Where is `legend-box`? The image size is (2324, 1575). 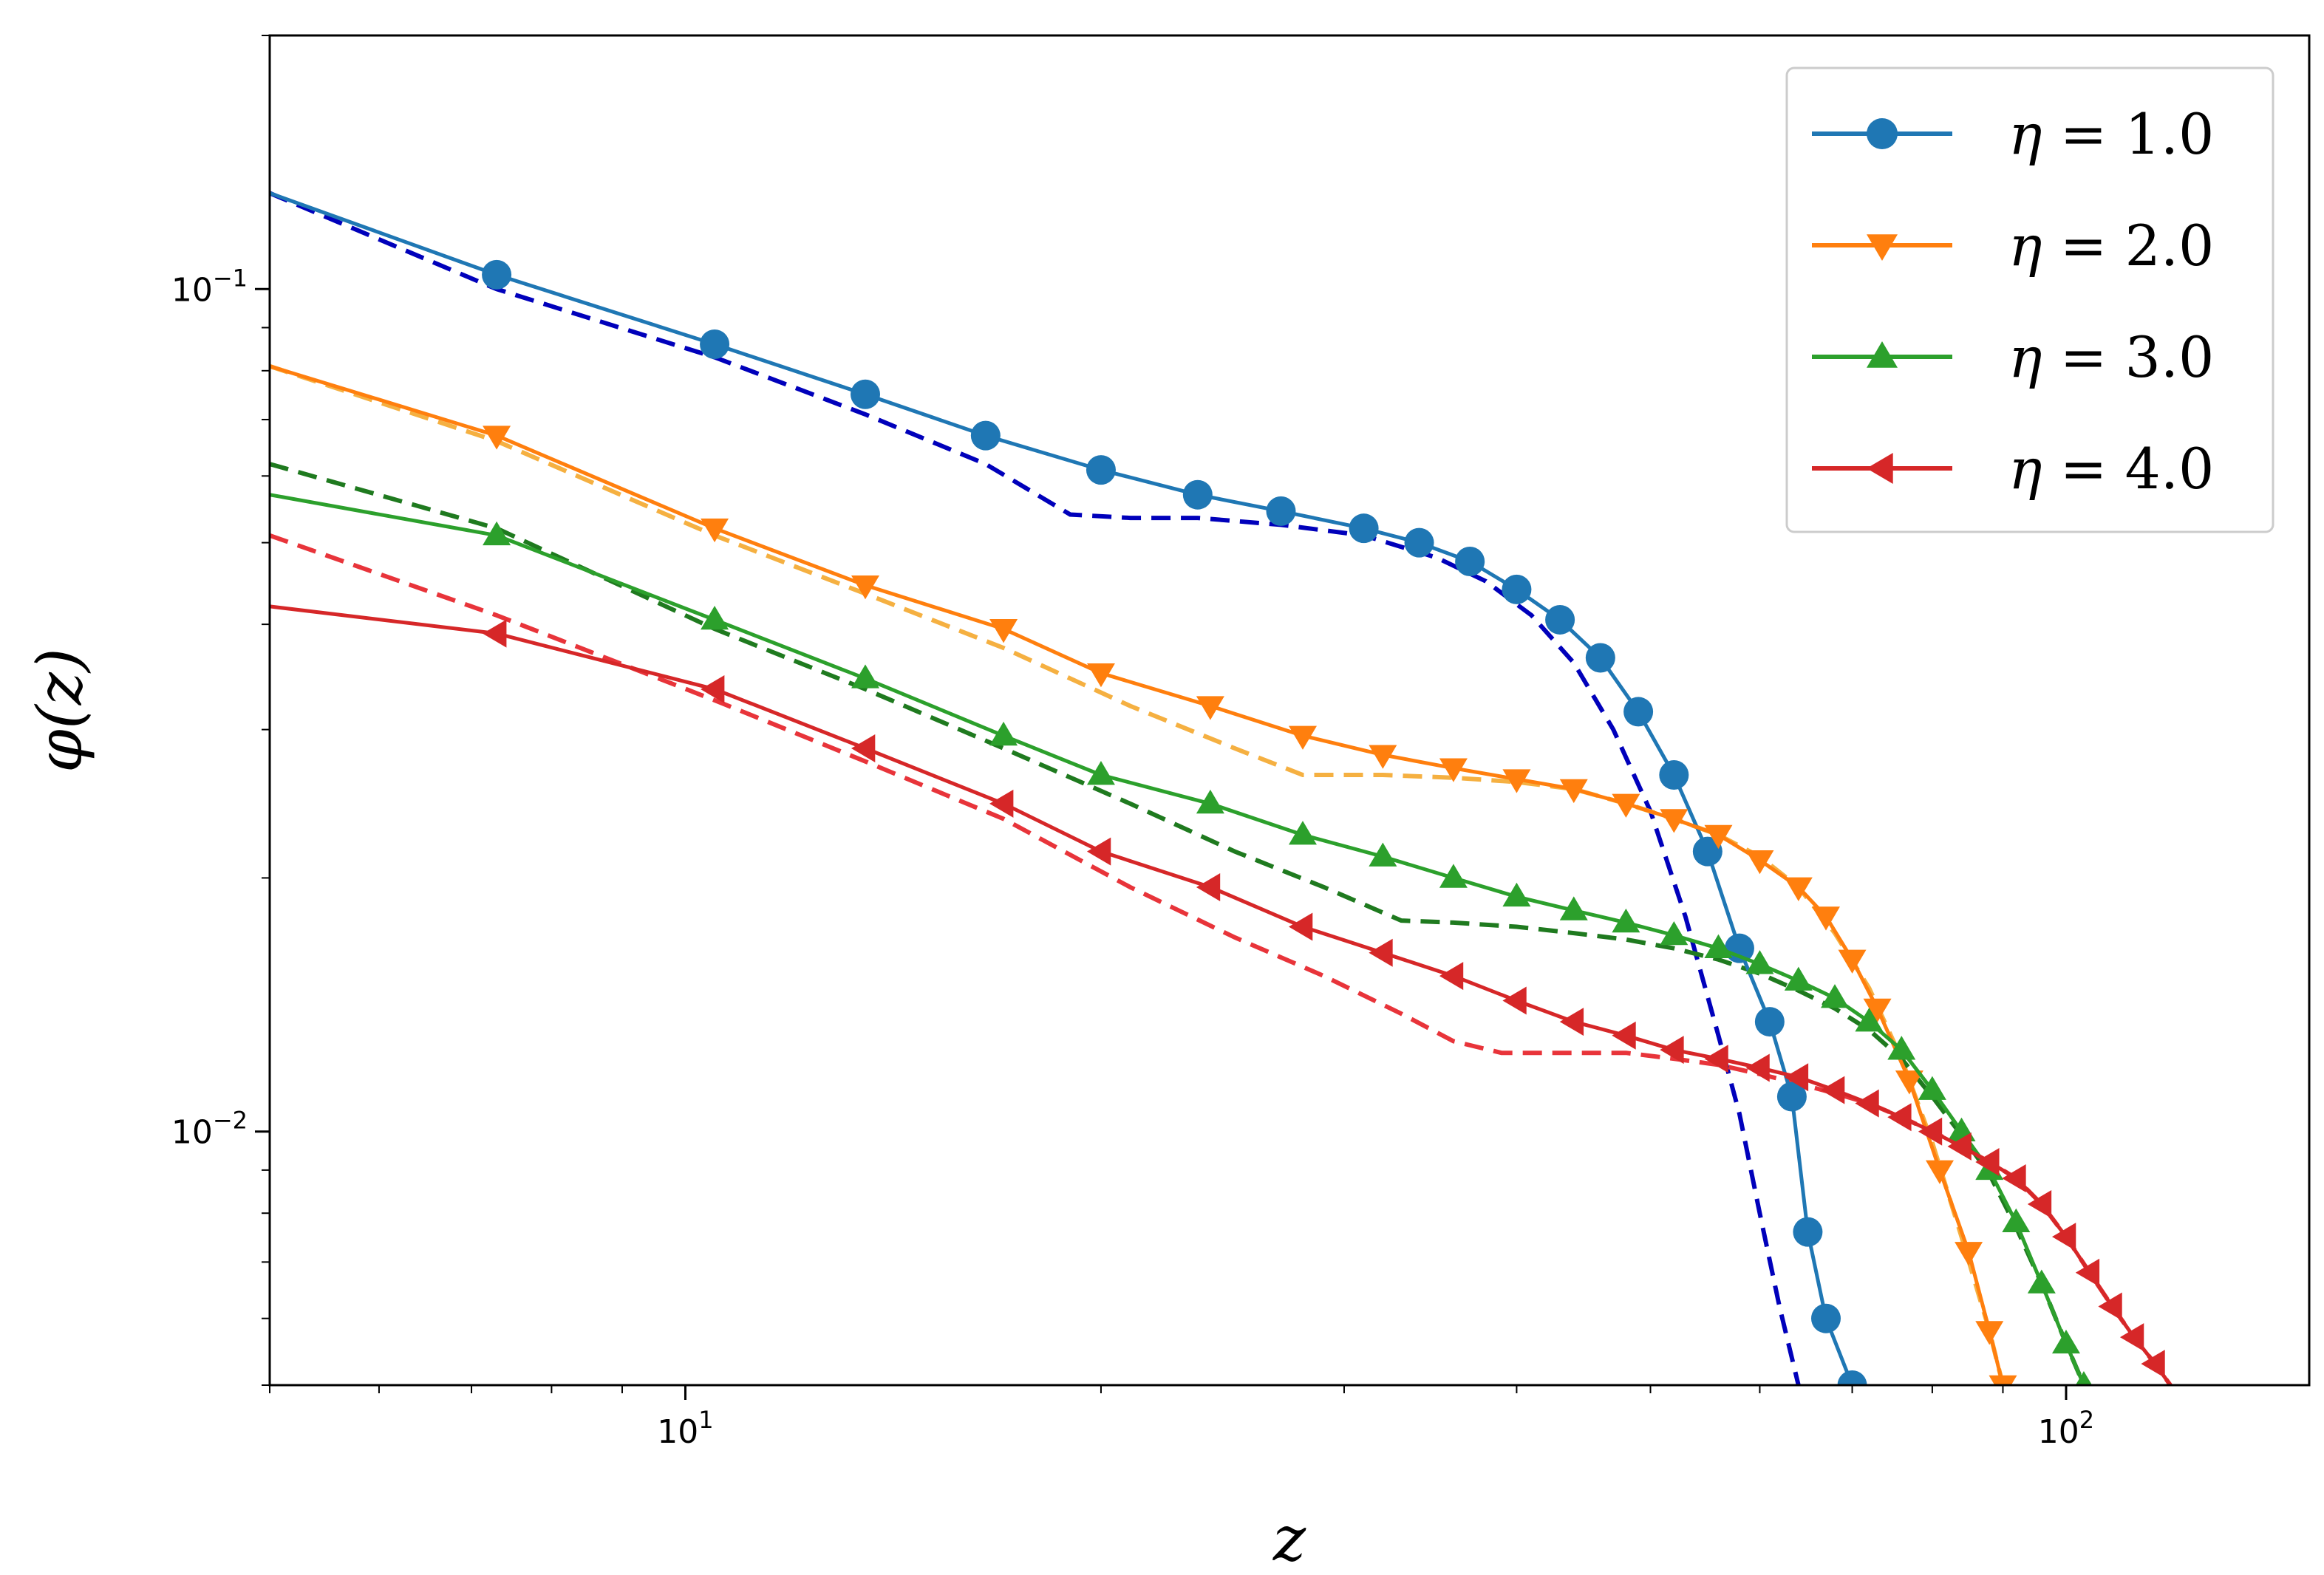 legend-box is located at coordinates (2029, 299).